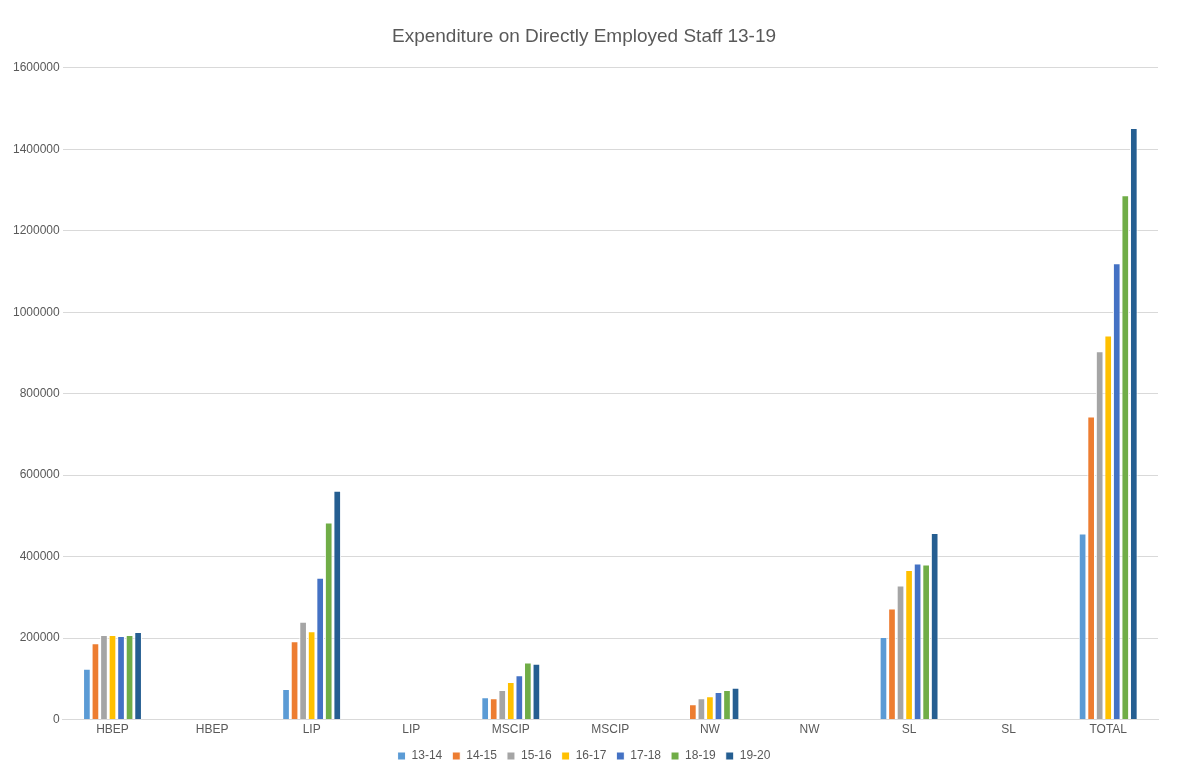 This screenshot has width=1178, height=777. I want to click on y-tick-label: 600000, so click(40, 474).